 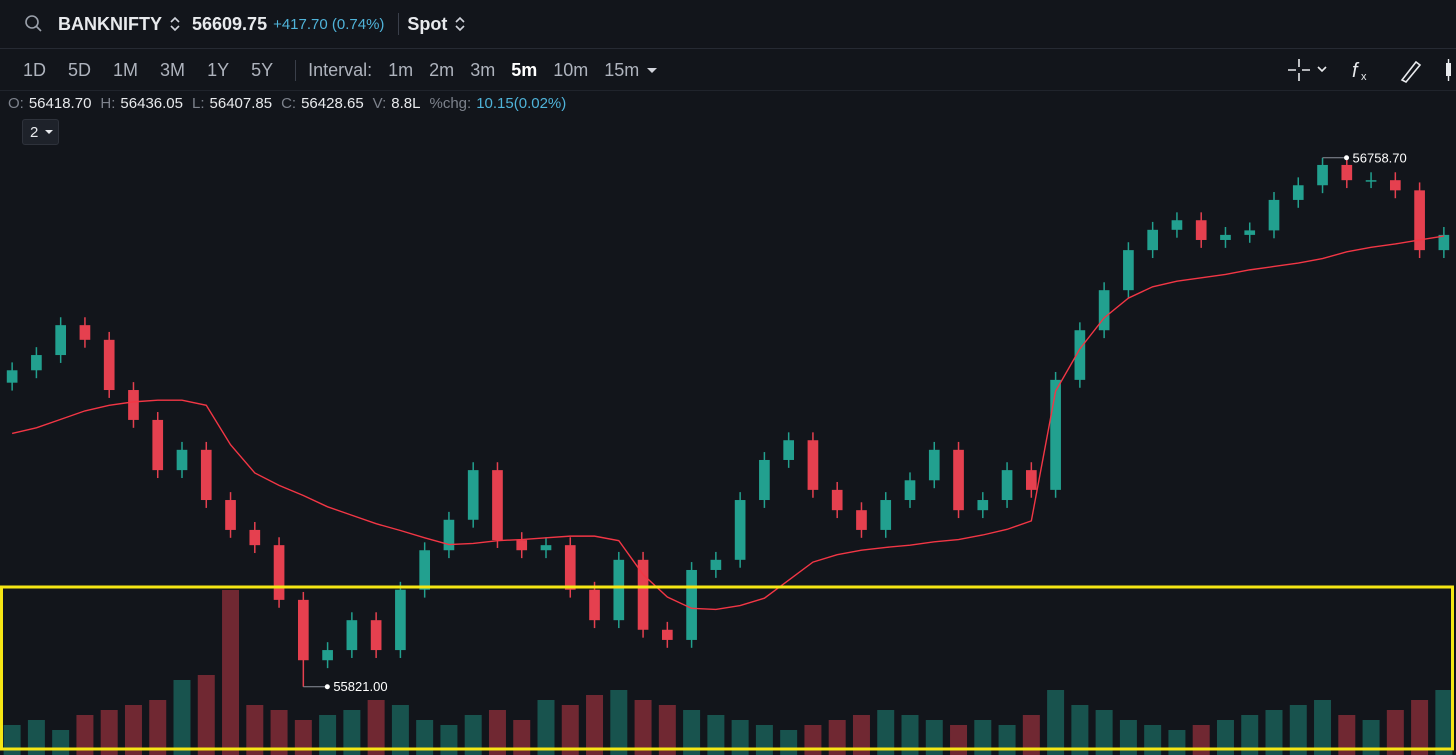 I want to click on price-change: +417.70 (0.74%), so click(x=329, y=24).